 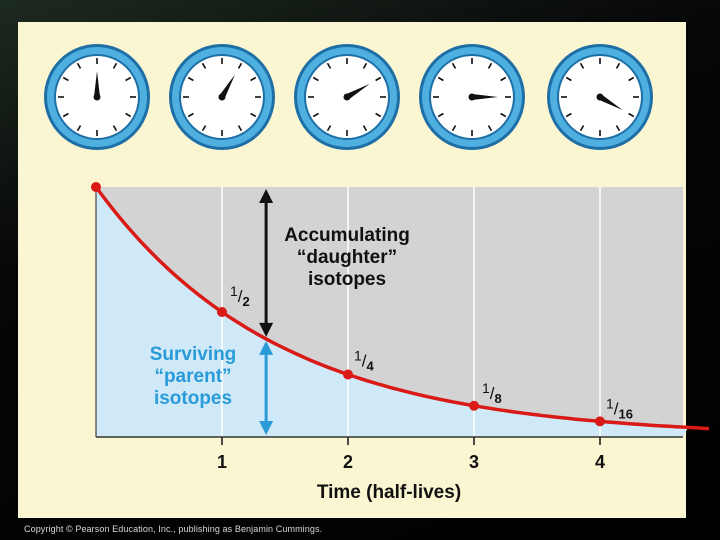 I want to click on parent-annotation: Surviving “parent” isotopes, so click(x=193, y=376).